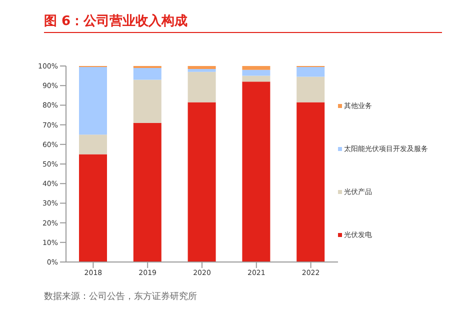  Describe the element at coordinates (120, 296) in the screenshot. I see `source-note: 数据来源：公司公告，东方证券研究所` at that location.